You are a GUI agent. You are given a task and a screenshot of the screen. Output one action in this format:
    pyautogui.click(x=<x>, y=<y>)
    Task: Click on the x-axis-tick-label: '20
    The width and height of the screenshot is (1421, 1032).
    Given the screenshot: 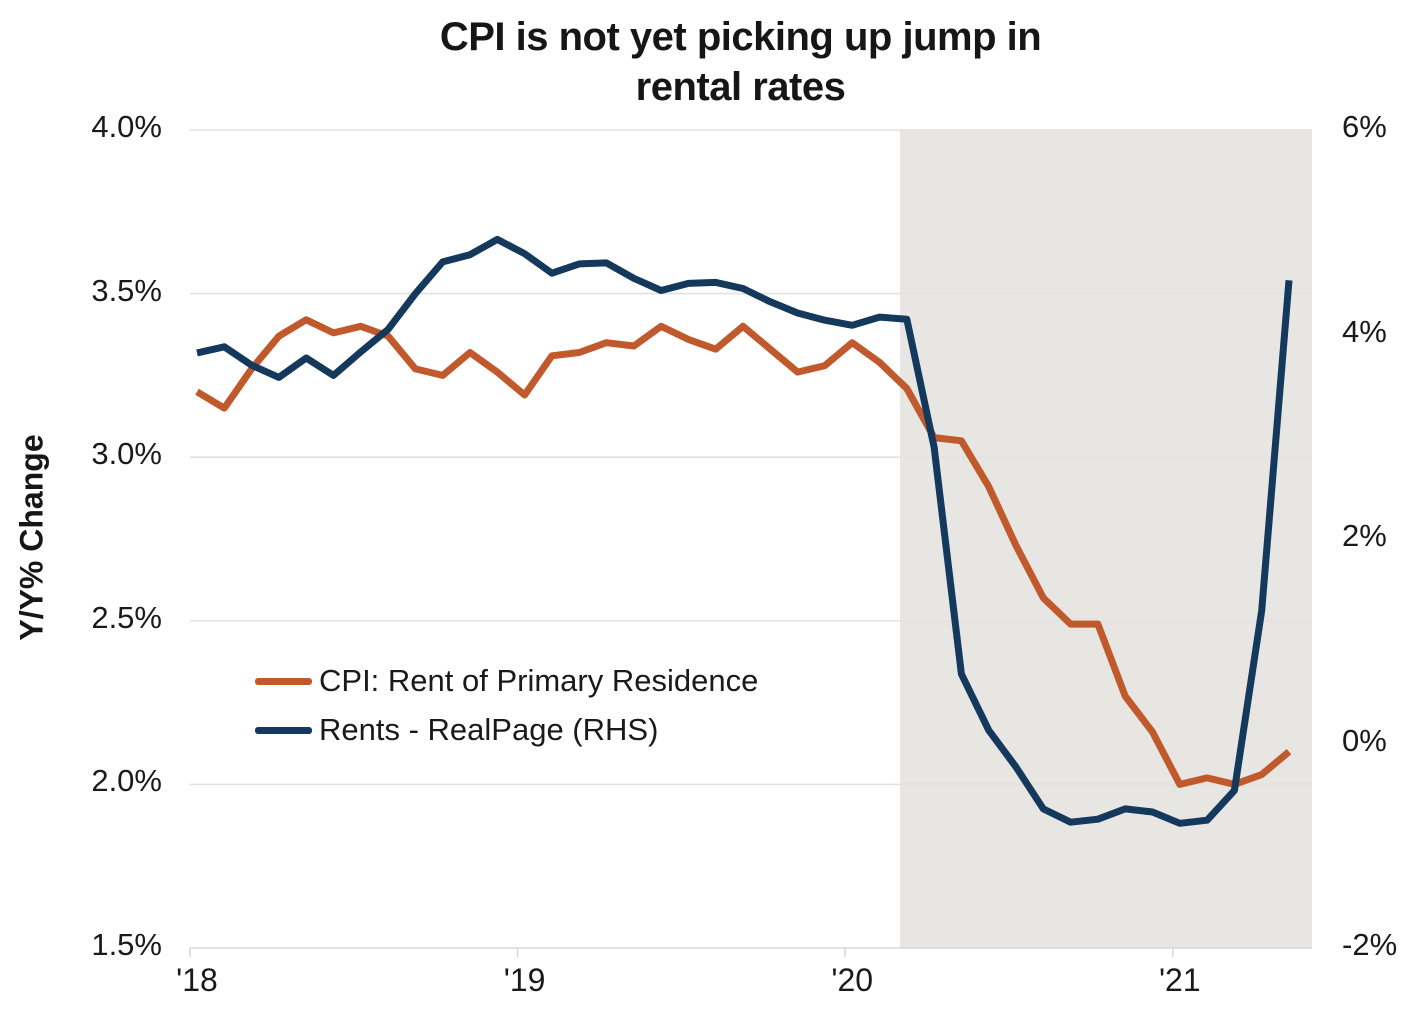 What is the action you would take?
    pyautogui.click(x=852, y=980)
    